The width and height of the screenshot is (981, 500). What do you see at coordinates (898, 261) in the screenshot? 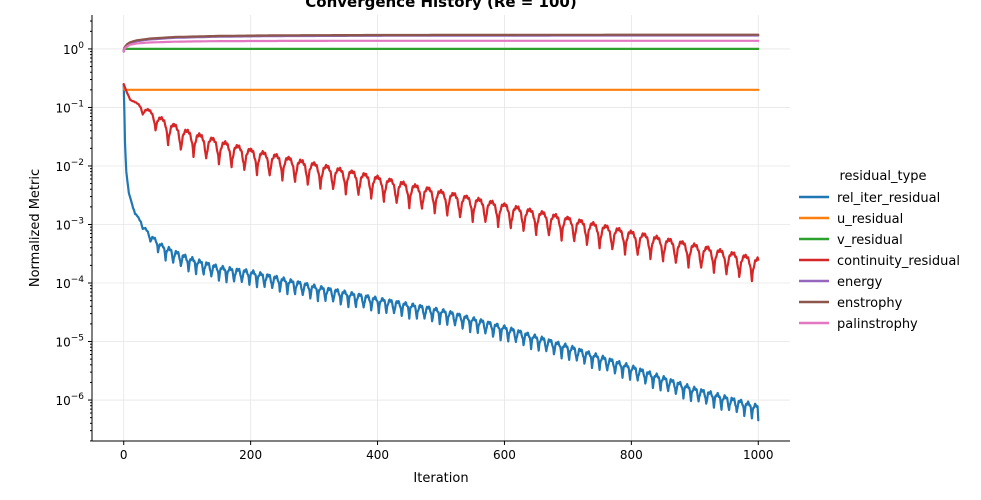
I see `legend-label: continuity_residual` at bounding box center [898, 261].